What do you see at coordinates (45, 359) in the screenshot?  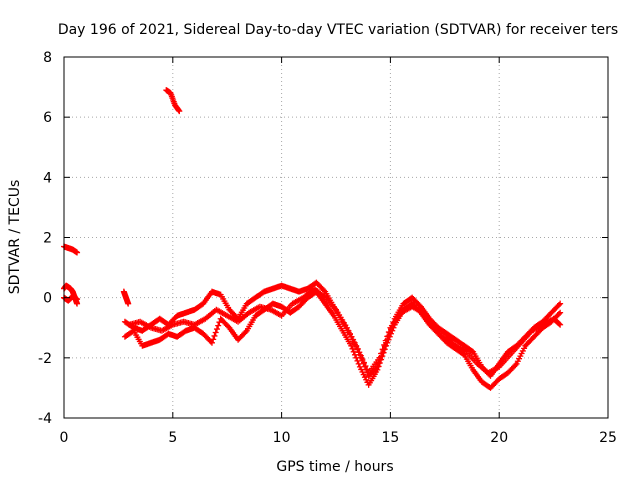 I see `y-tick-label: -2` at bounding box center [45, 359].